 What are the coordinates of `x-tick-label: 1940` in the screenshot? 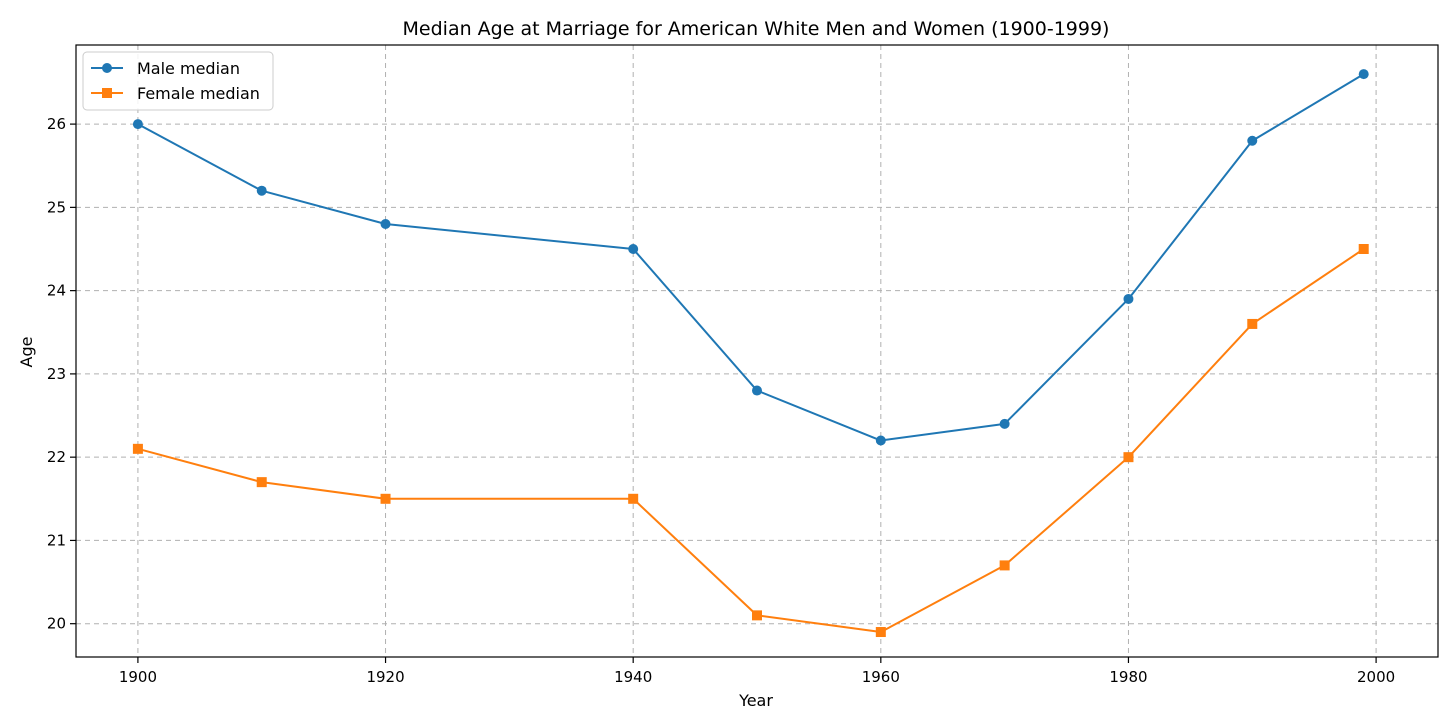 It's located at (633, 677).